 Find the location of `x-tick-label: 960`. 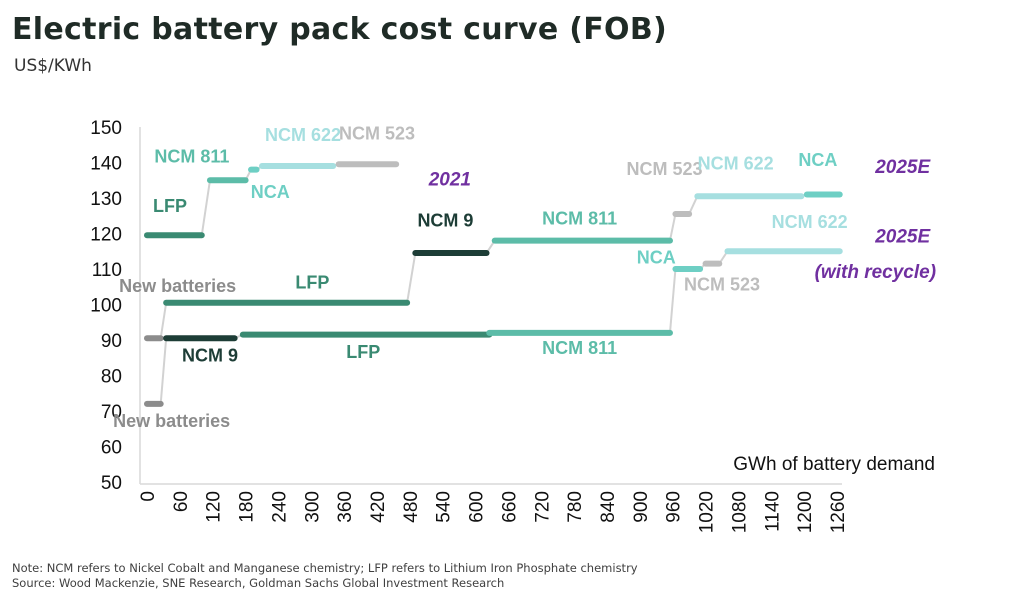

x-tick-label: 960 is located at coordinates (674, 507).